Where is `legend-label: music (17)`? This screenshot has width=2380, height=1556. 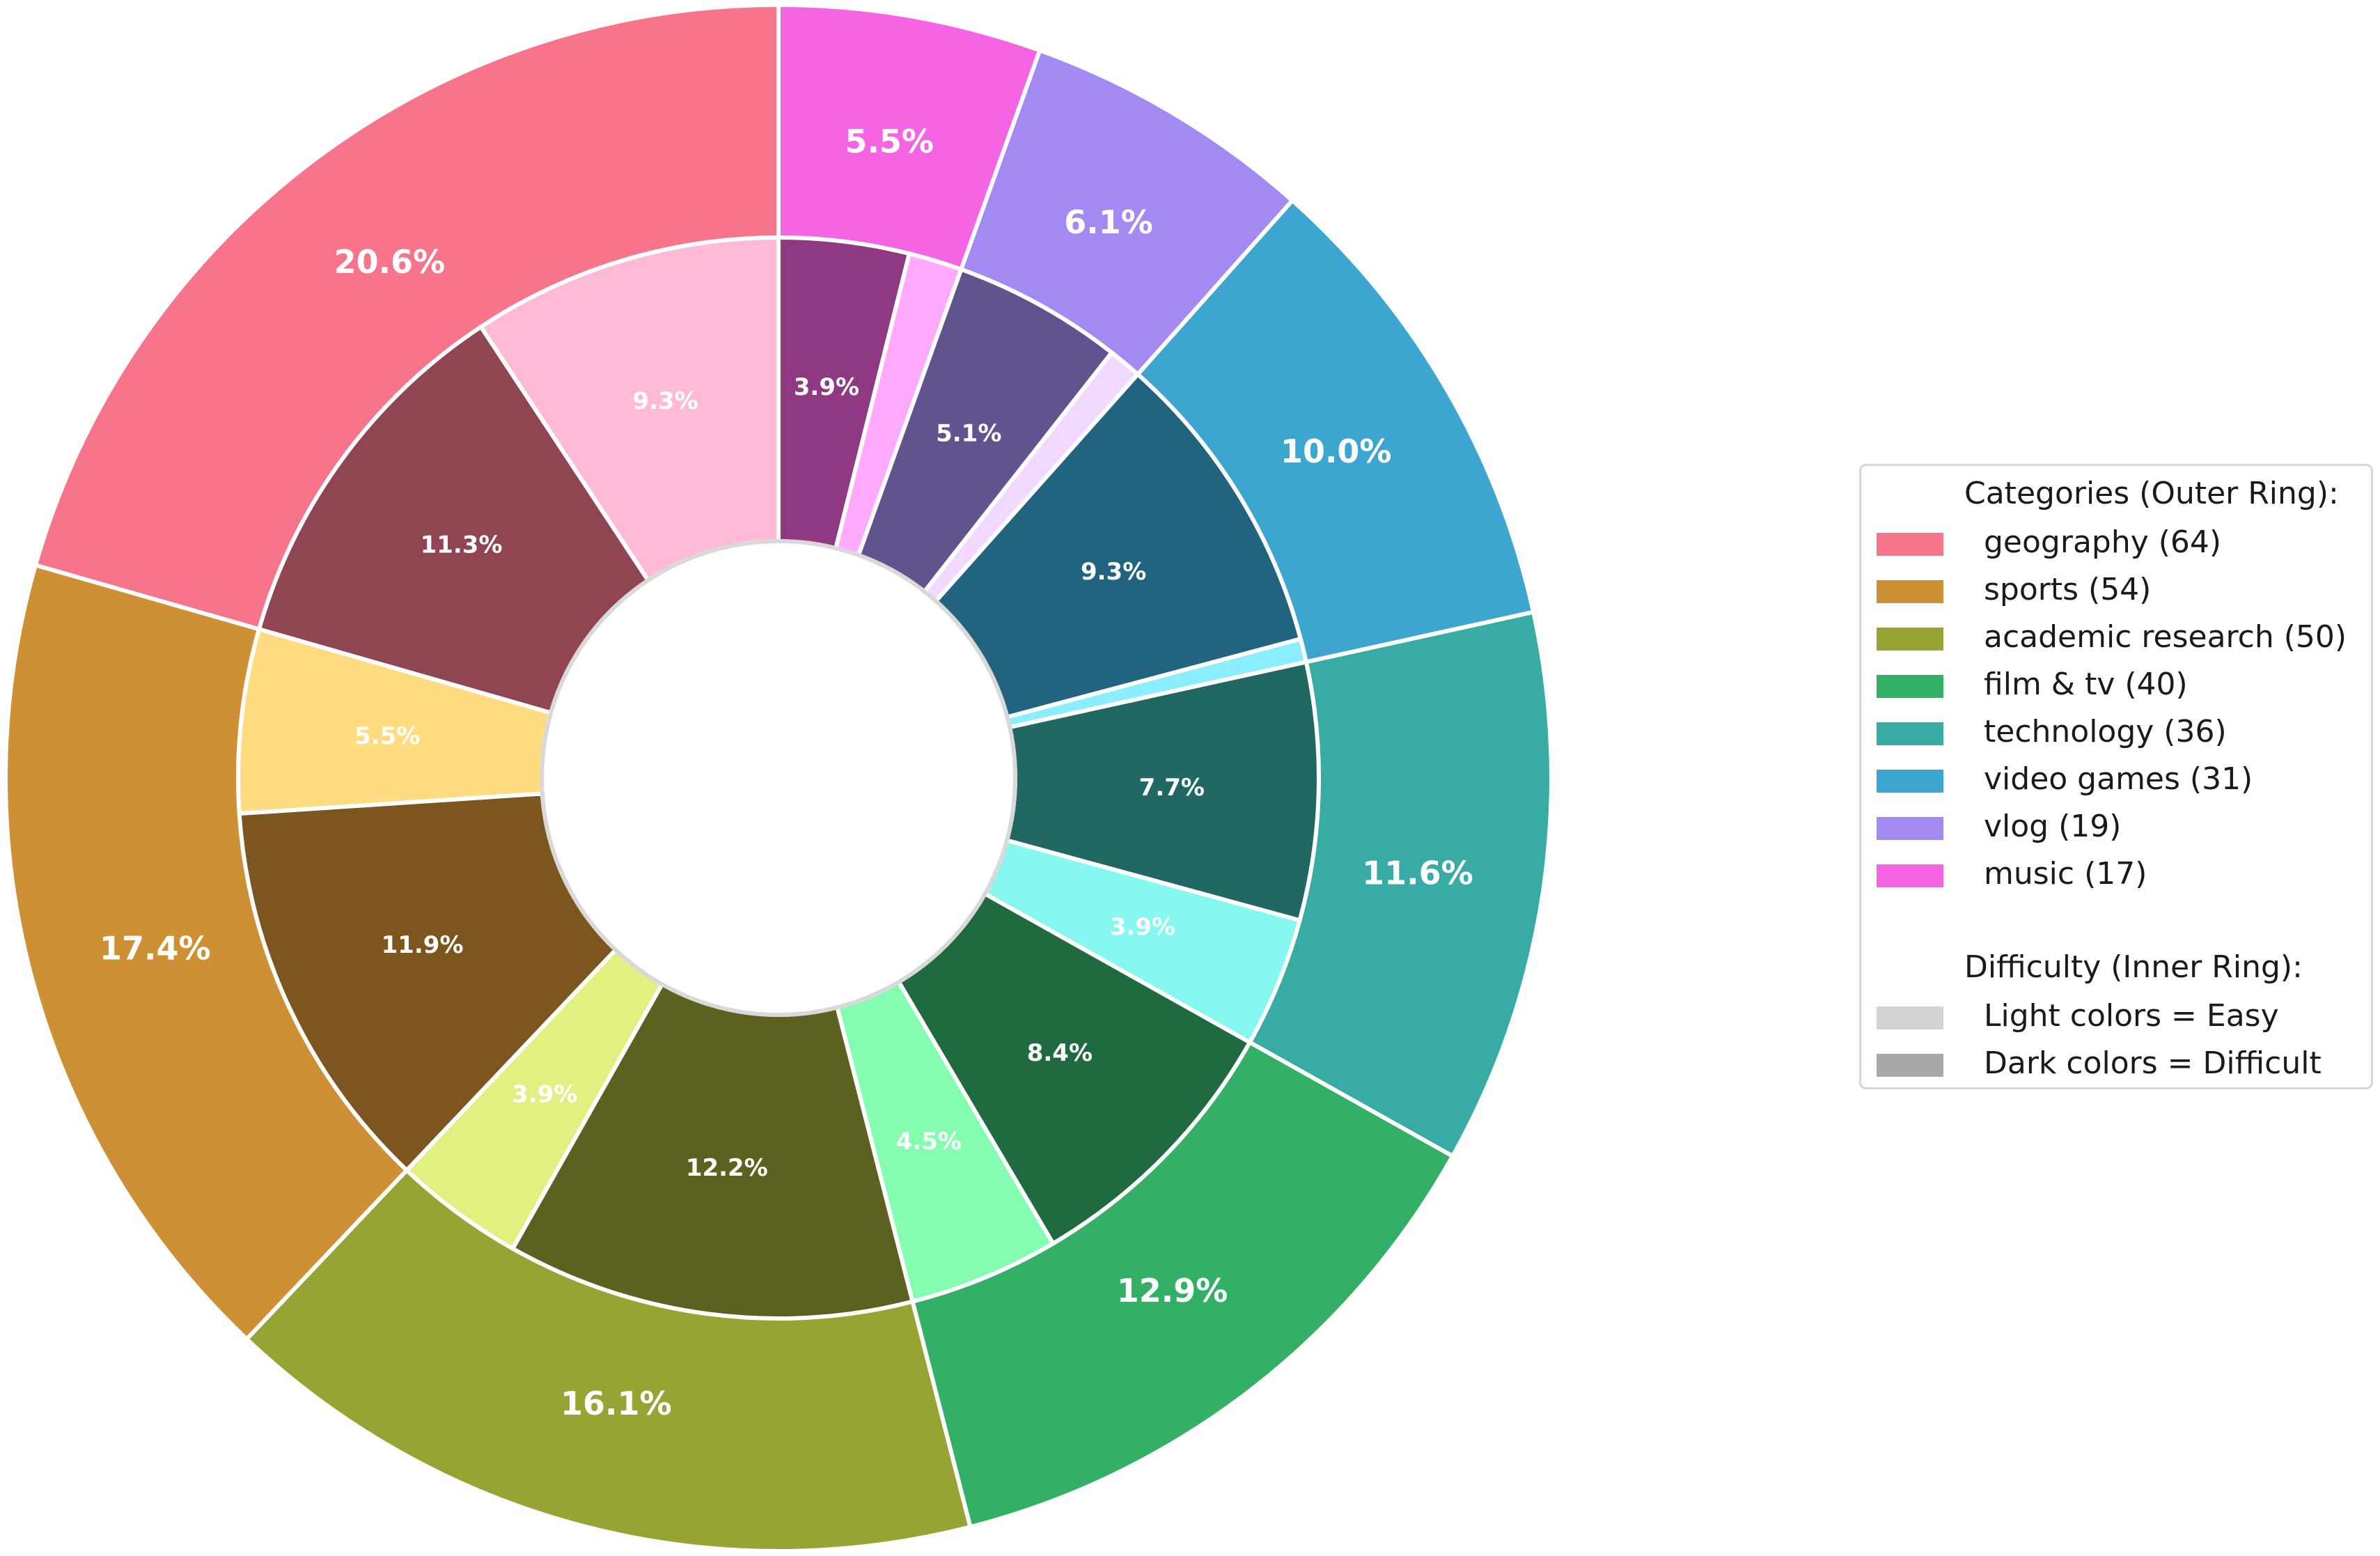 legend-label: music (17) is located at coordinates (2065, 874).